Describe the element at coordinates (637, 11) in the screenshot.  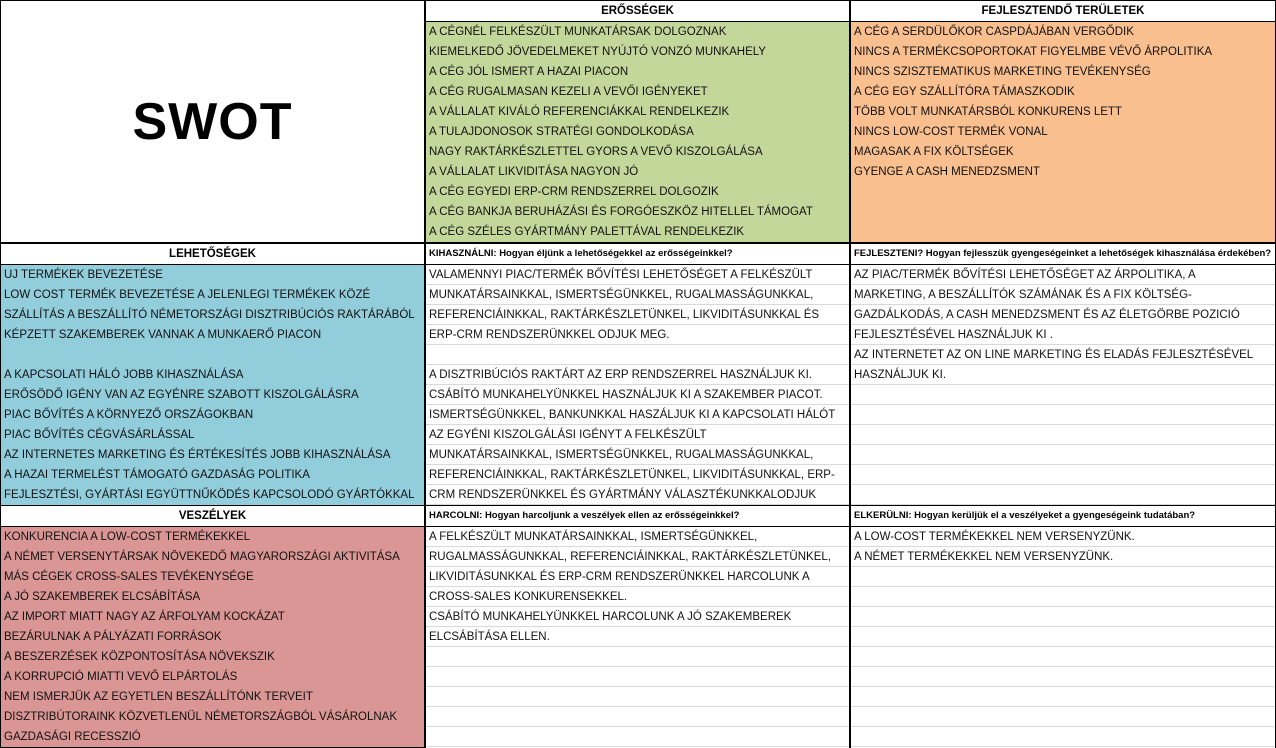
I see `strengths-heading: ERŐSSÉGEK` at that location.